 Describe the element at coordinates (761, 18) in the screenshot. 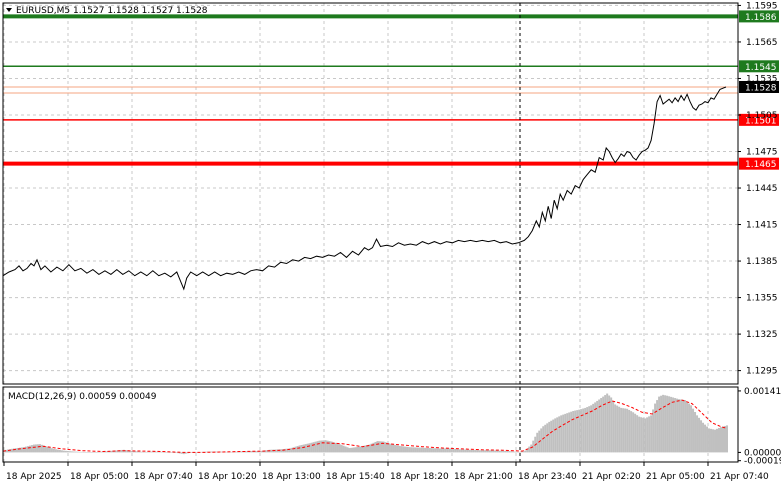

I see `level-price-label: 1.1586` at that location.